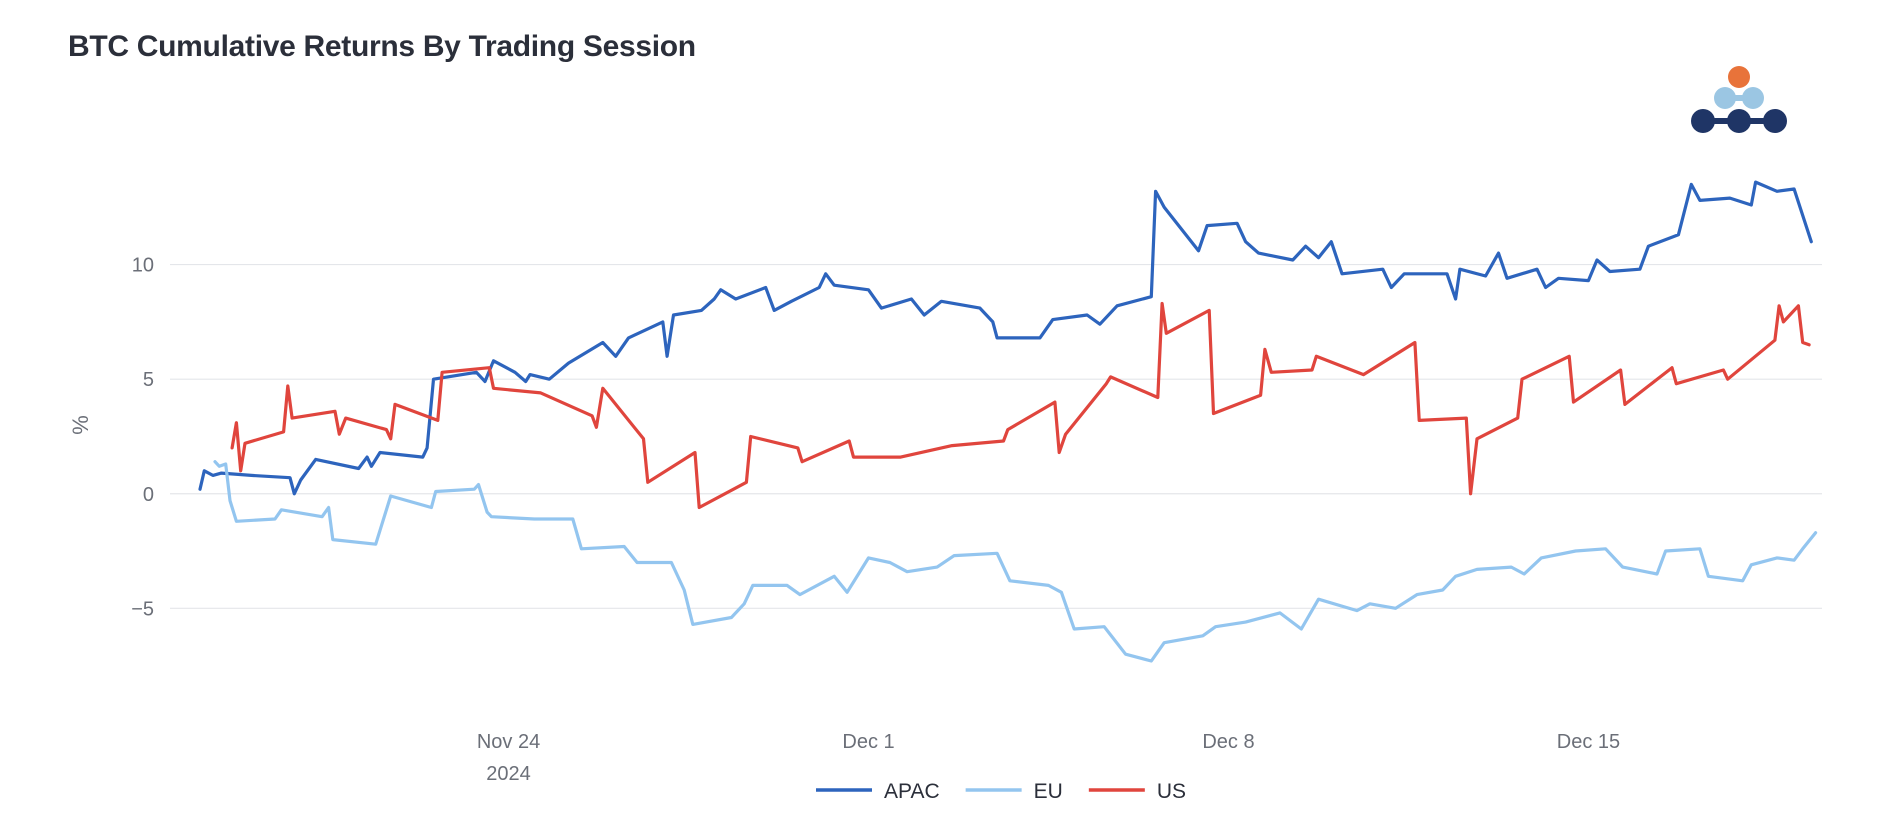  What do you see at coordinates (142, 609) in the screenshot?
I see `y-tick-label: −5` at bounding box center [142, 609].